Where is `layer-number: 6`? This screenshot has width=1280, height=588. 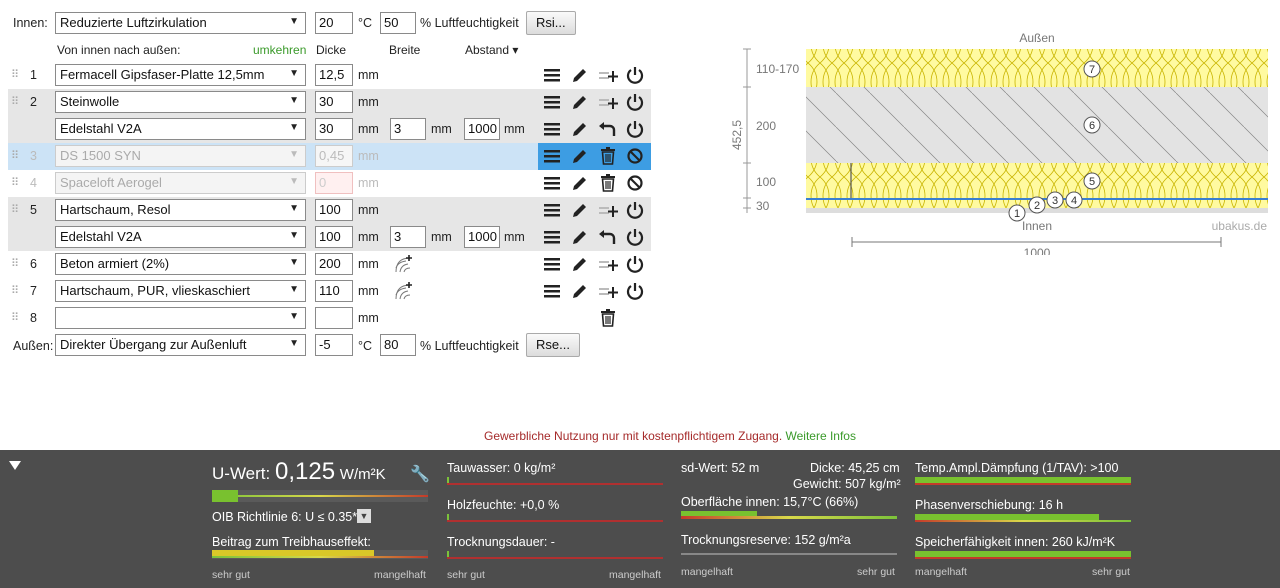 layer-number: 6 is located at coordinates (33, 264).